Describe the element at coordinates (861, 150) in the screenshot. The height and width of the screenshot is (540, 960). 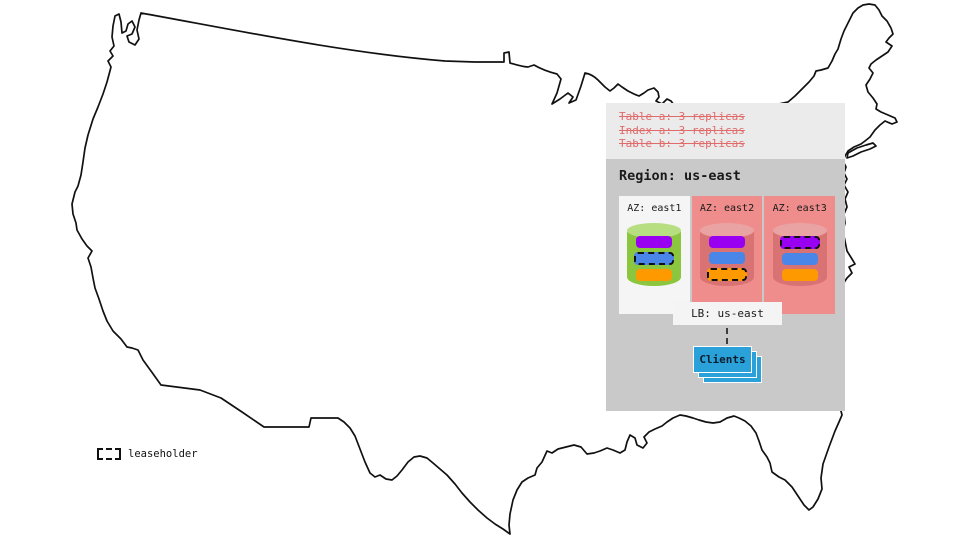
I see `long-island-path` at that location.